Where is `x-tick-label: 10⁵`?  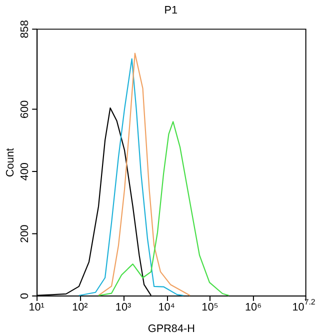 x-tick-label: 10⁵ is located at coordinates (210, 307).